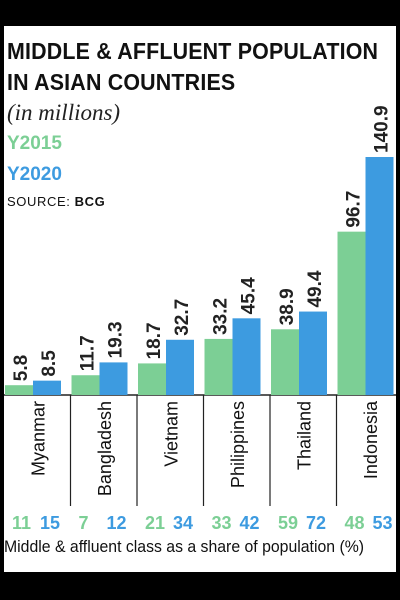 The height and width of the screenshot is (600, 400). Describe the element at coordinates (238, 444) in the screenshot. I see `category-label-philippines: Philippines` at that location.